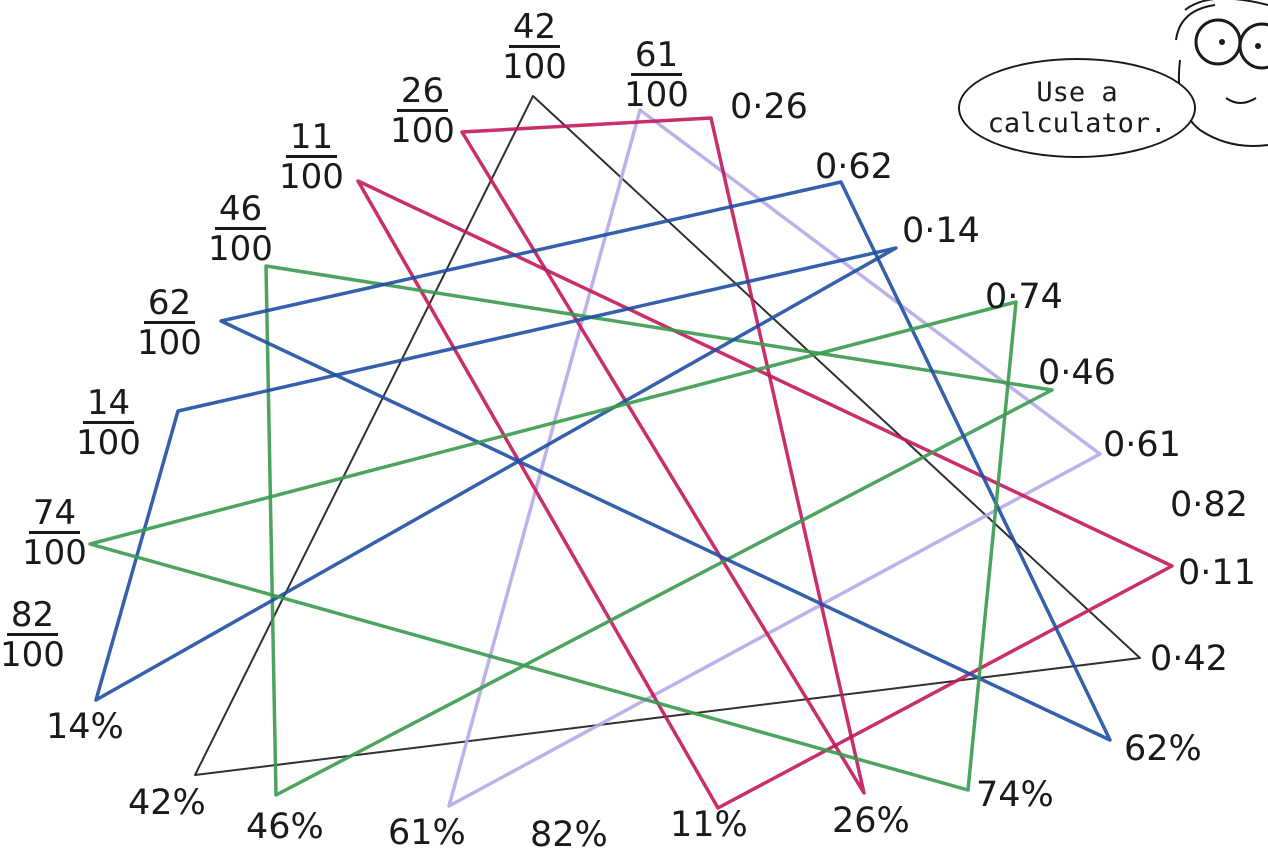 Image resolution: width=1268 pixels, height=860 pixels. I want to click on decimal-061: 0·61, so click(1142, 445).